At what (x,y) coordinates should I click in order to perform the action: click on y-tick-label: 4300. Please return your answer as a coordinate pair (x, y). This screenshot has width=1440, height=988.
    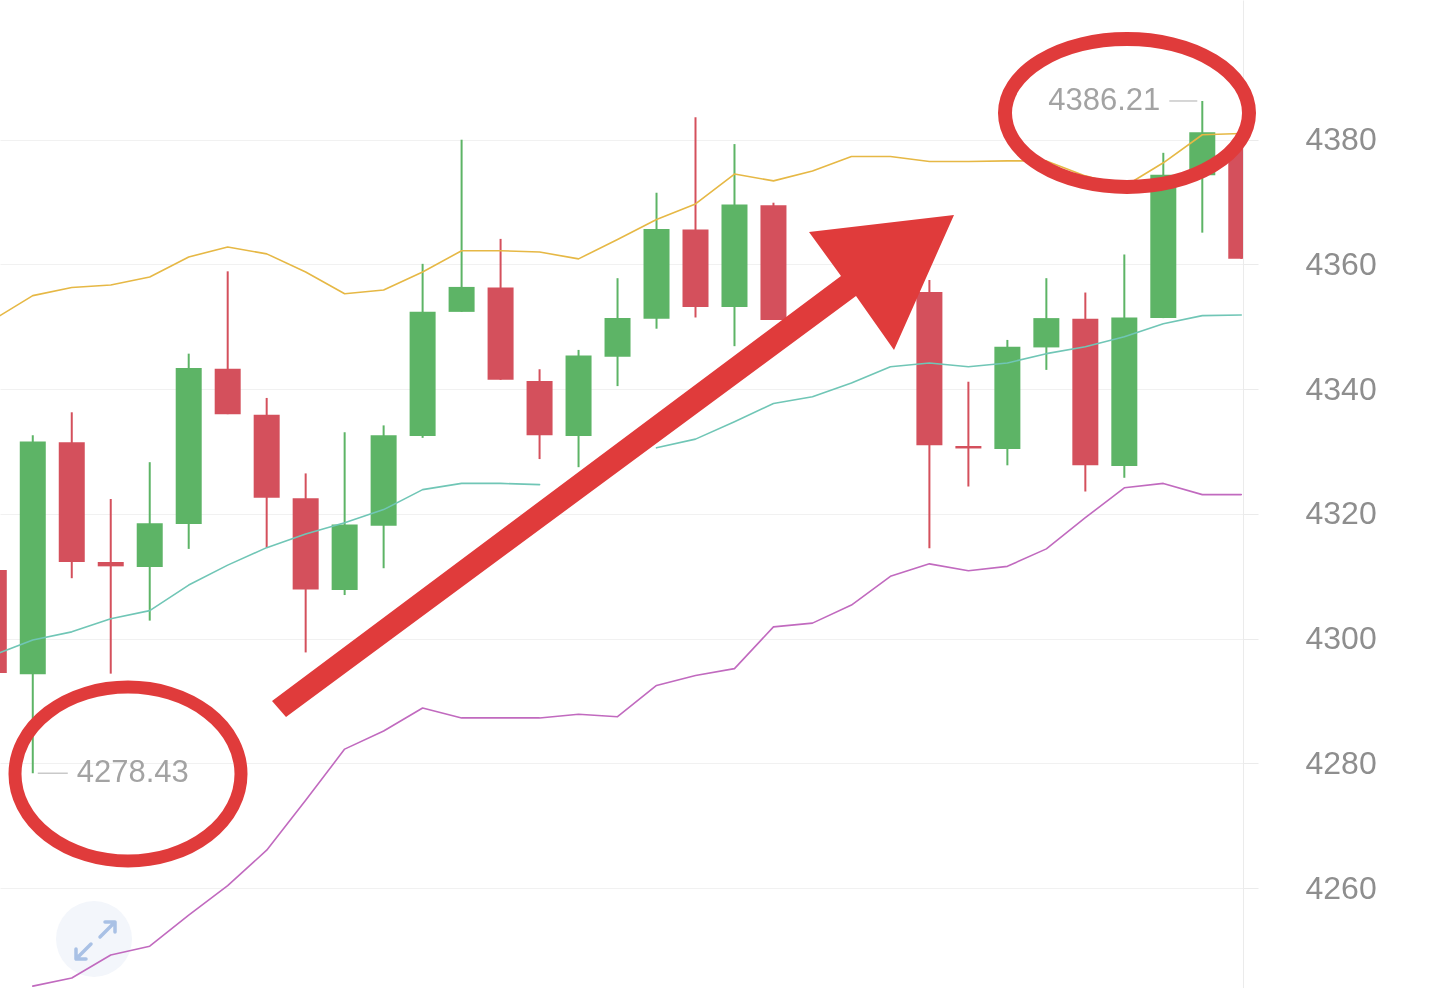
    Looking at the image, I should click on (1341, 638).